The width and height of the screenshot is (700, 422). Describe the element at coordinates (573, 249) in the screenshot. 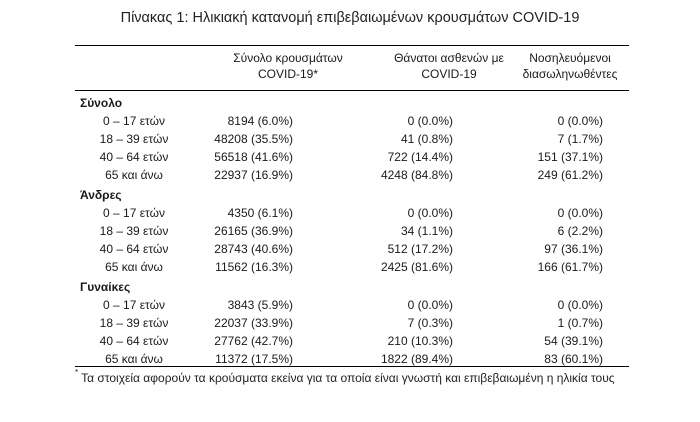

I see `intubated-cell: 97 (36.1%)` at that location.